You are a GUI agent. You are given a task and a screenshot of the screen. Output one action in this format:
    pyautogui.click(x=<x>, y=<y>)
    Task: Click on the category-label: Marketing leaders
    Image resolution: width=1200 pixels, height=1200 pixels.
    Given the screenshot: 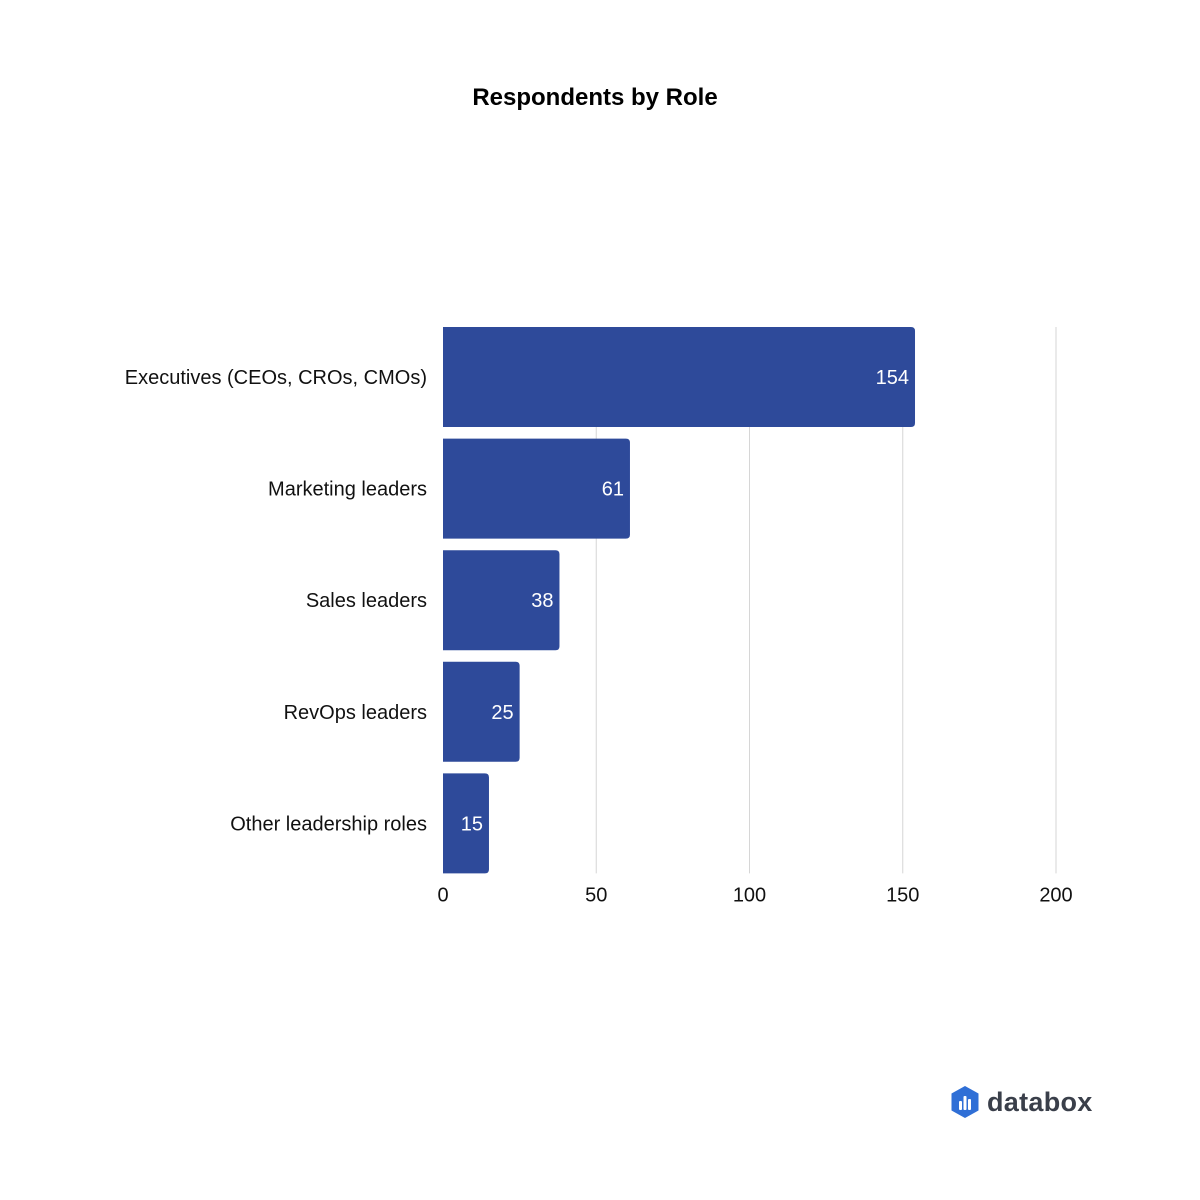 What is the action you would take?
    pyautogui.click(x=347, y=490)
    